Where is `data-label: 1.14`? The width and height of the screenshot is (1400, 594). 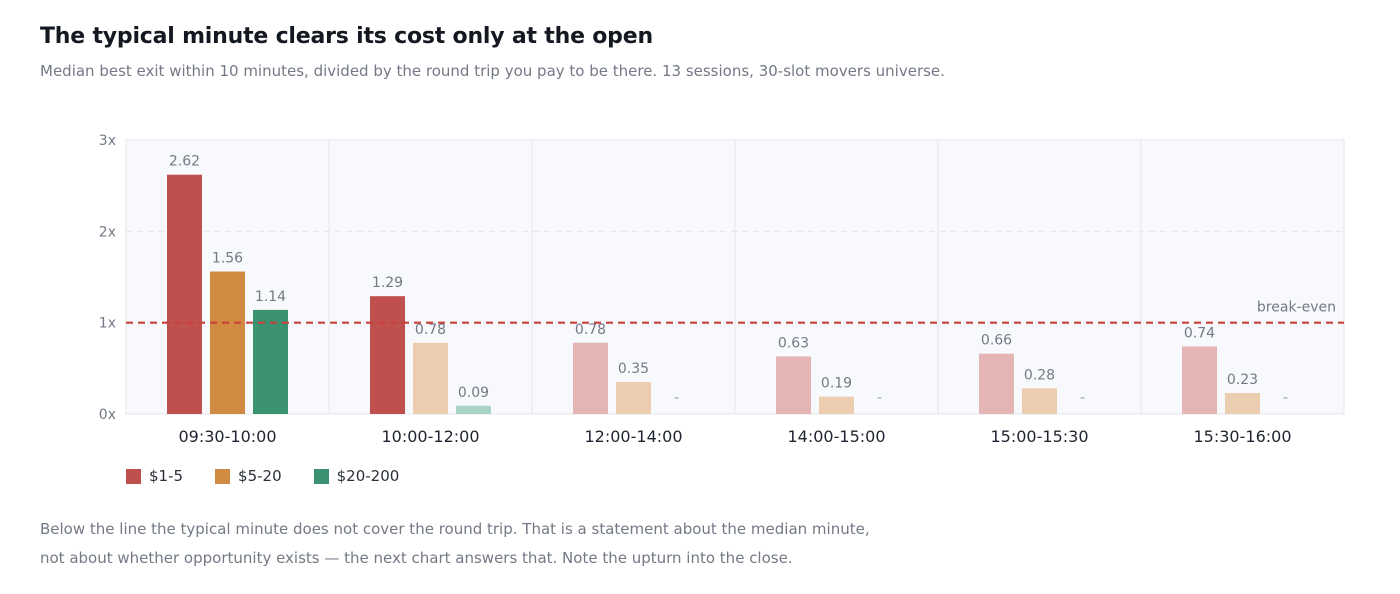 data-label: 1.14 is located at coordinates (270, 297).